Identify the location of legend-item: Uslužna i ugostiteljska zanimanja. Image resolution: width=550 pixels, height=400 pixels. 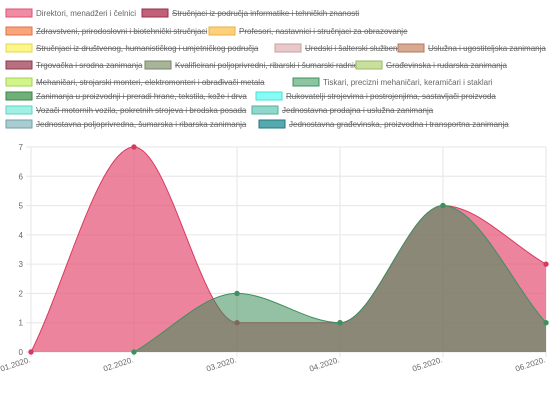
(471, 48).